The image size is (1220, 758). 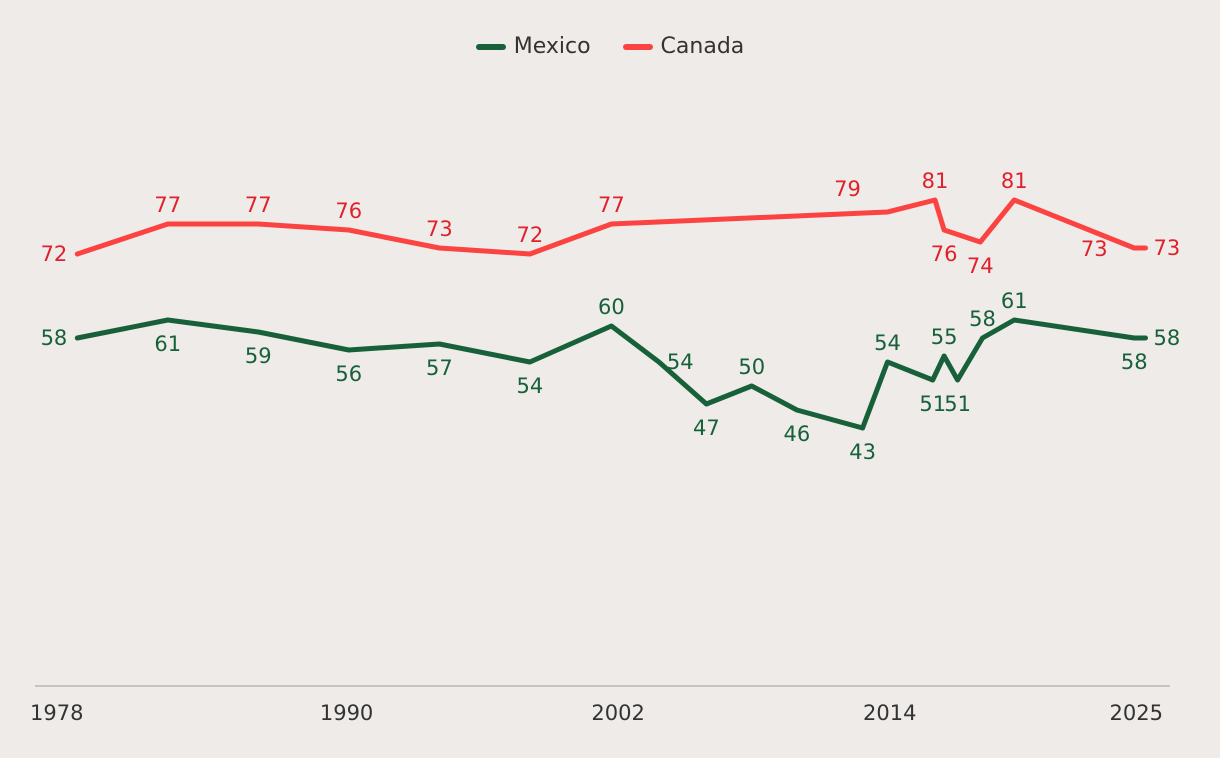 I want to click on data-label-mexico: 57, so click(x=439, y=368).